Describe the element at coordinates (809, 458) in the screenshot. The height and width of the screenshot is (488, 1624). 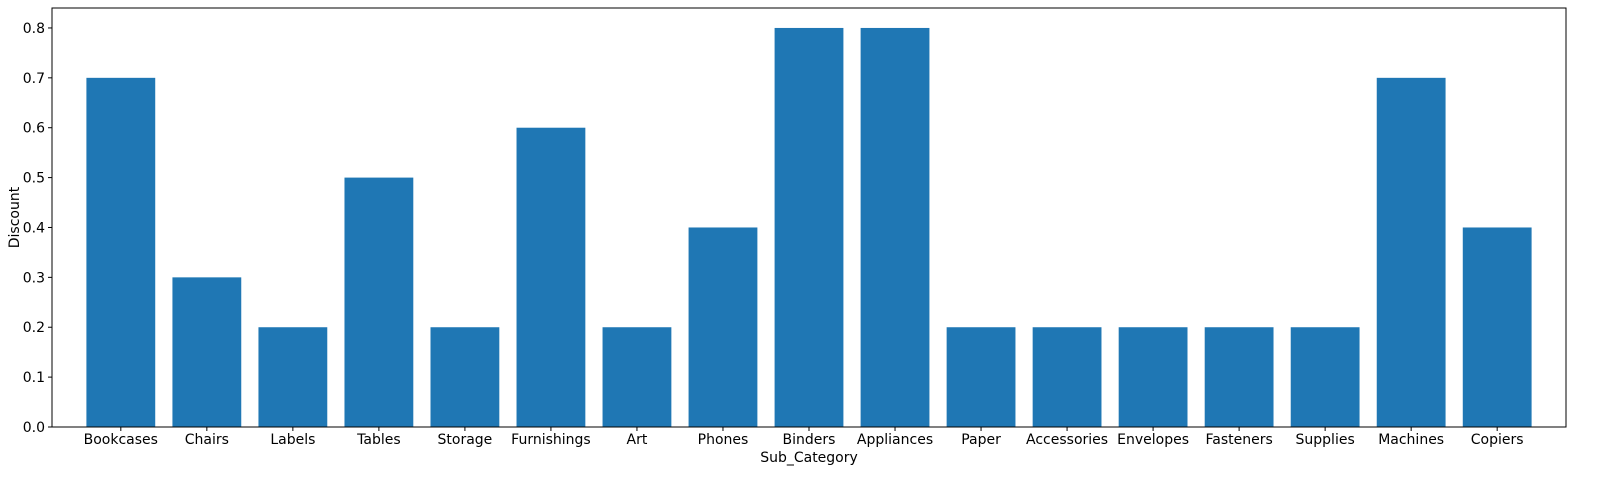
I see `x-axis-label: Sub_Category` at that location.